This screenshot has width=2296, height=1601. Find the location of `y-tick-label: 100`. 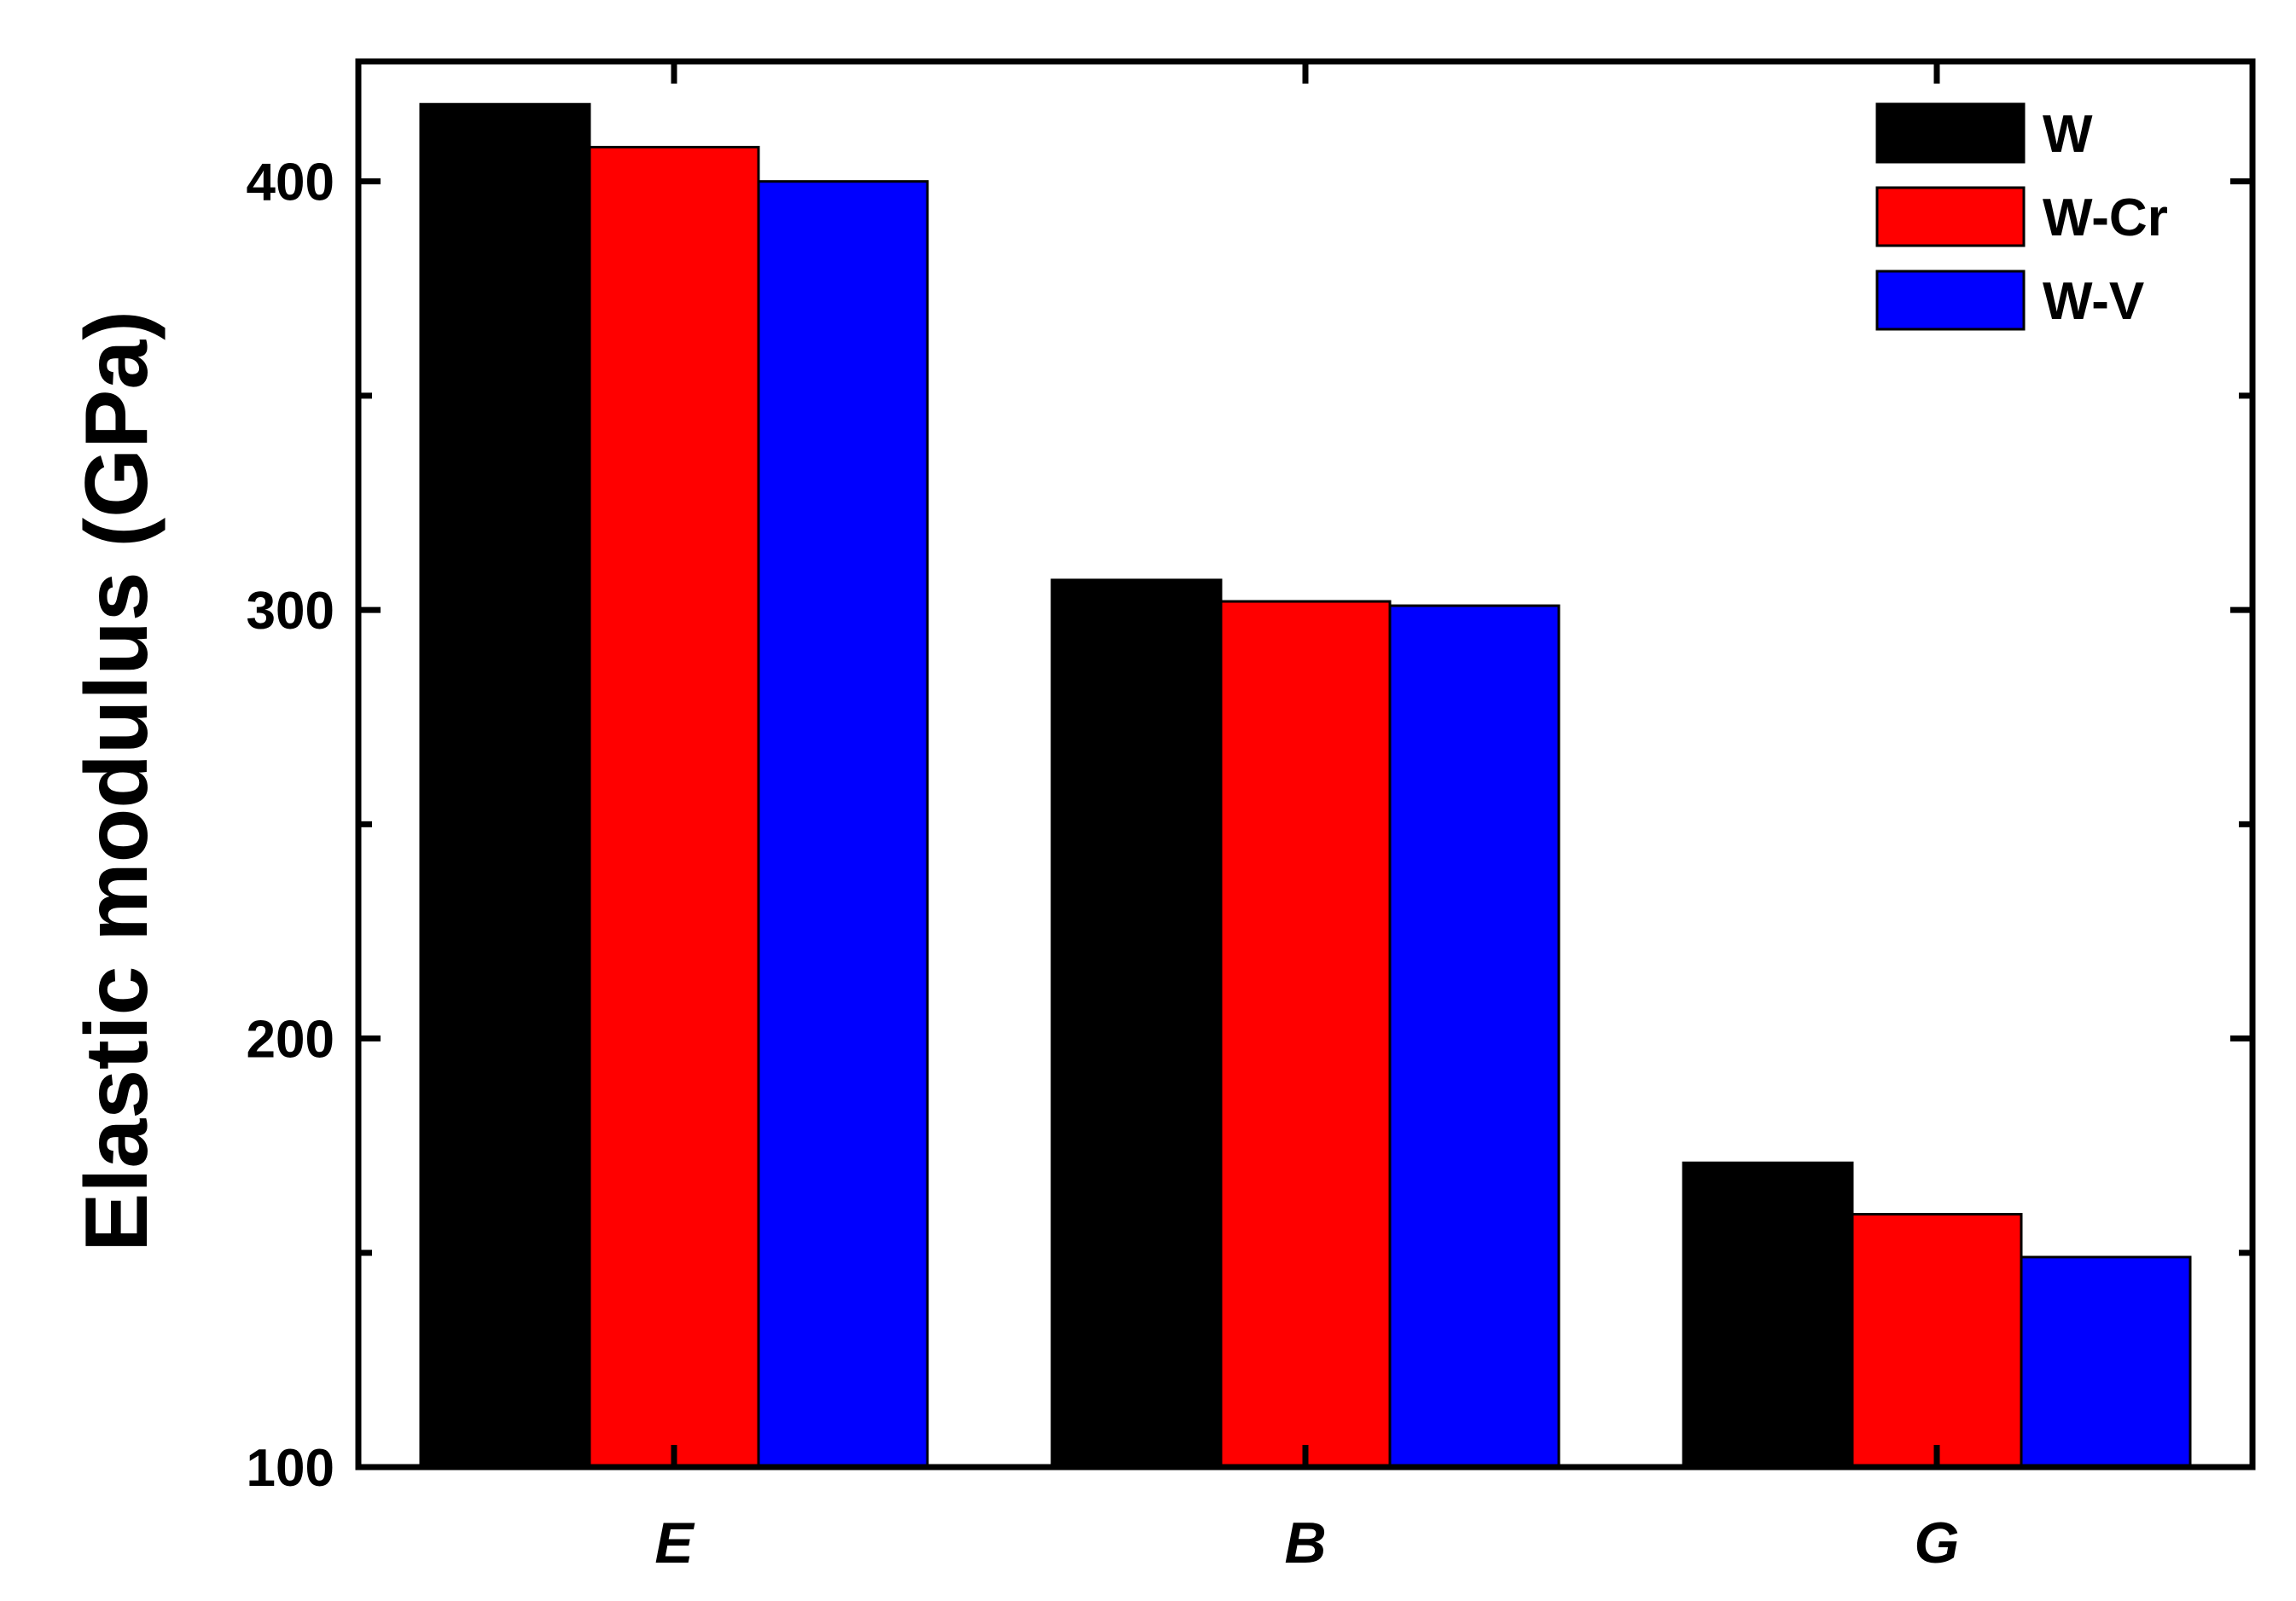

y-tick-label: 100 is located at coordinates (290, 1468).